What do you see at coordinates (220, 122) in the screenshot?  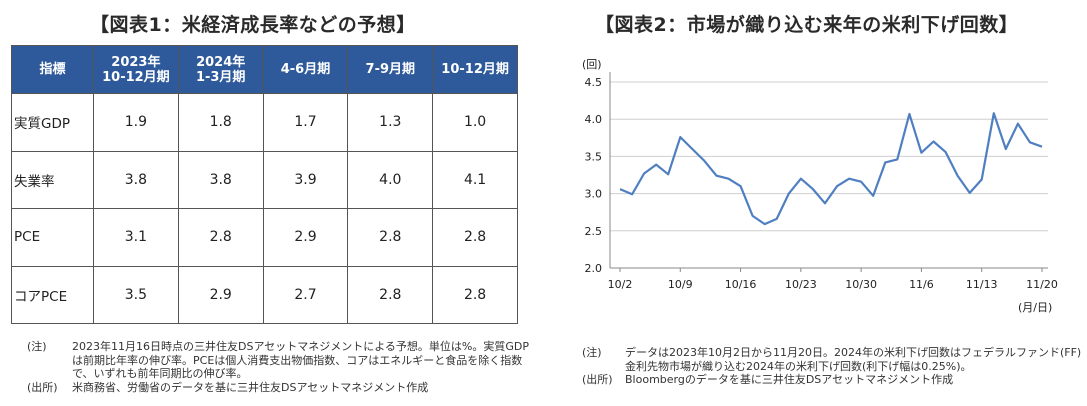 I see `table-cell: 1.8` at bounding box center [220, 122].